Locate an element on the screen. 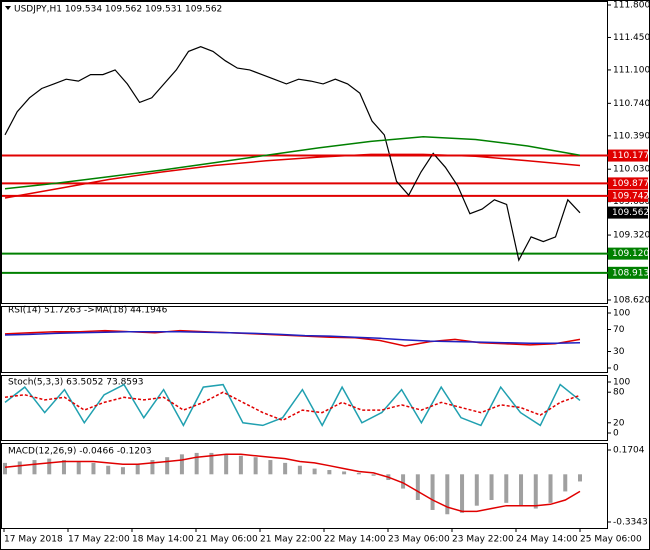  y-tick-label: 110.030 is located at coordinates (631, 170).